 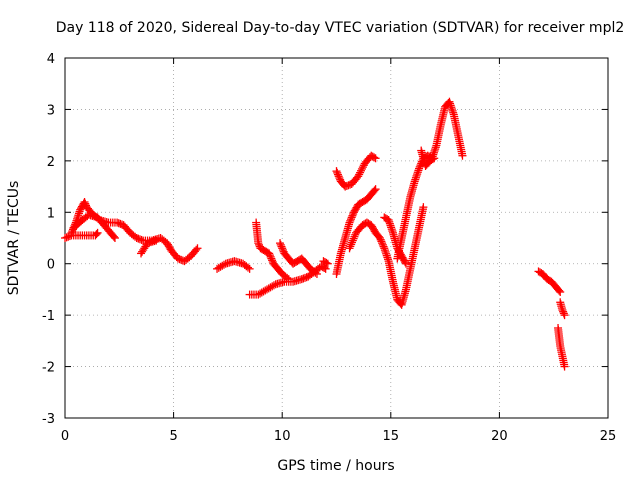 What do you see at coordinates (608, 436) in the screenshot?
I see `x-tick-label: 25` at bounding box center [608, 436].